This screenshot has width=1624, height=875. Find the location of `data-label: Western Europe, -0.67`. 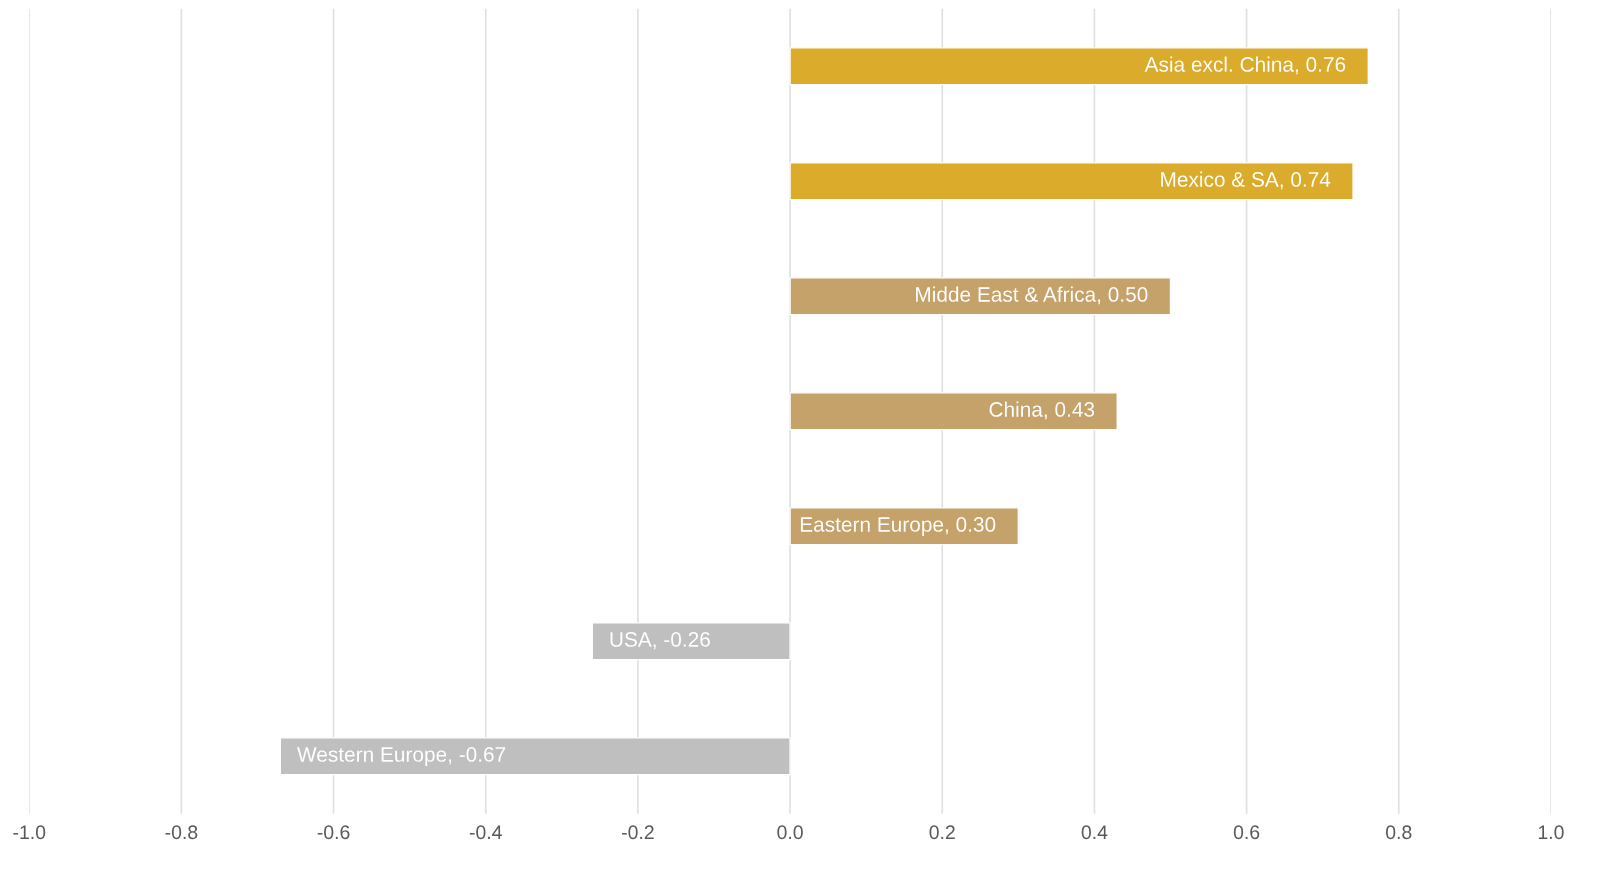

data-label: Western Europe, -0.67 is located at coordinates (401, 756).